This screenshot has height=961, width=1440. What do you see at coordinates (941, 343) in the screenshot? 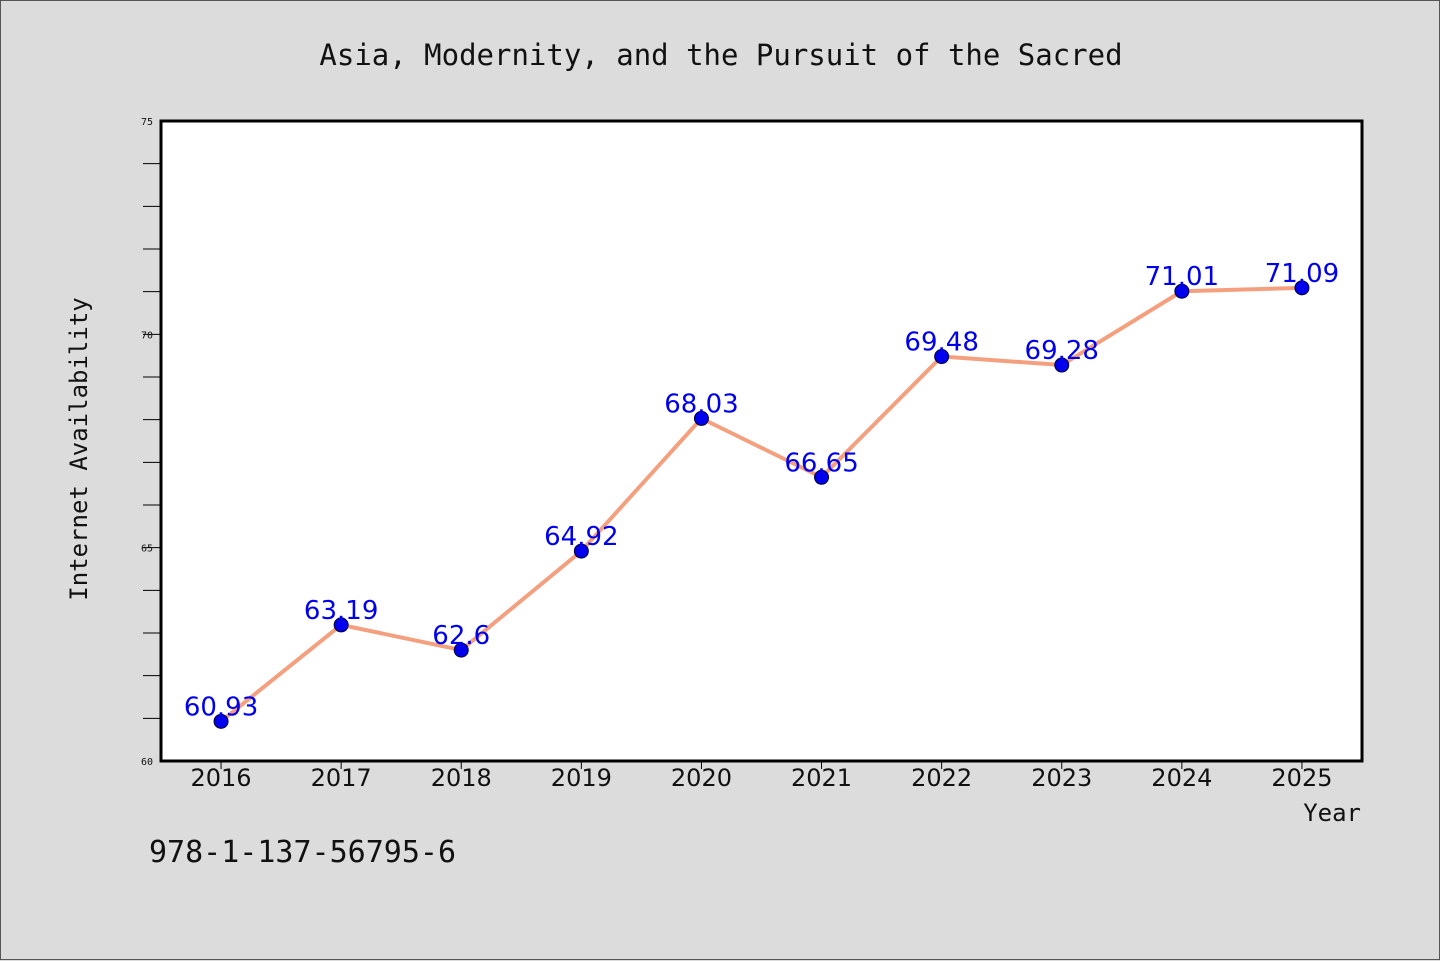
I see `data-label: 69.48` at bounding box center [941, 343].